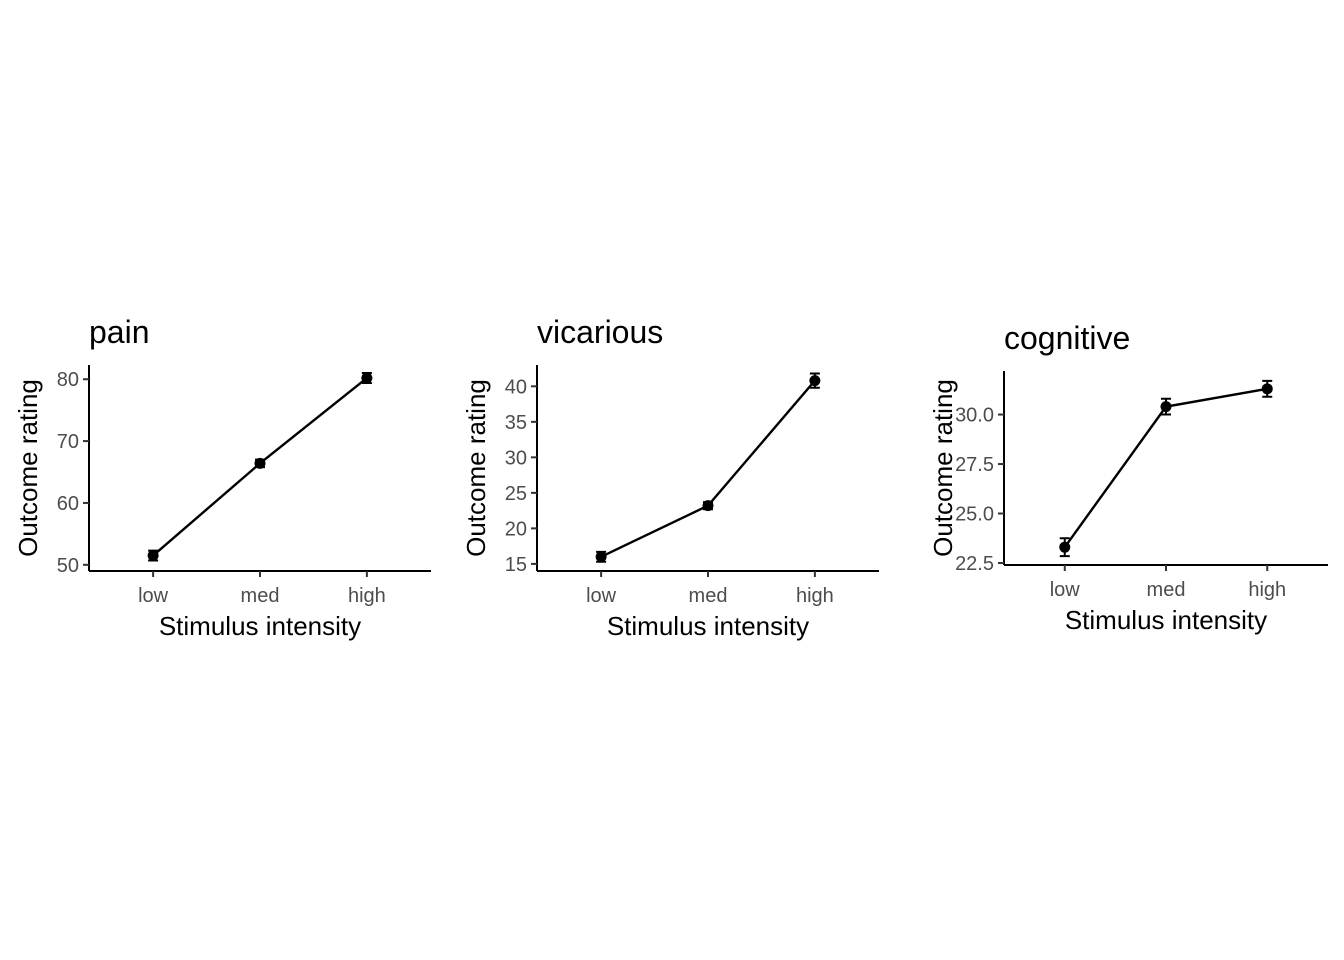 The image size is (1344, 960). I want to click on y-tick-label: 15, so click(516, 565).